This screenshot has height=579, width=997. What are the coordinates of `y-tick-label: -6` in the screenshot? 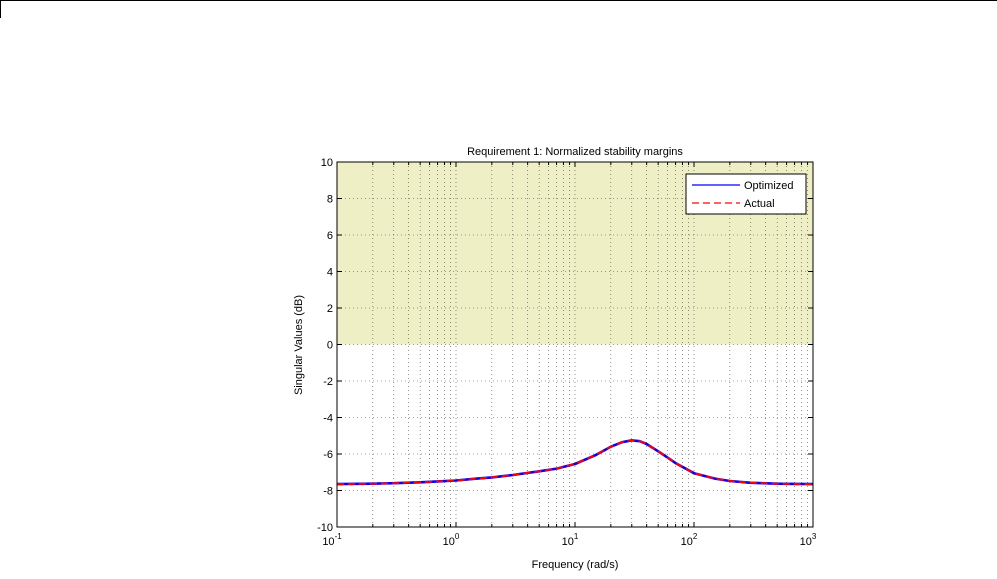 It's located at (328, 455).